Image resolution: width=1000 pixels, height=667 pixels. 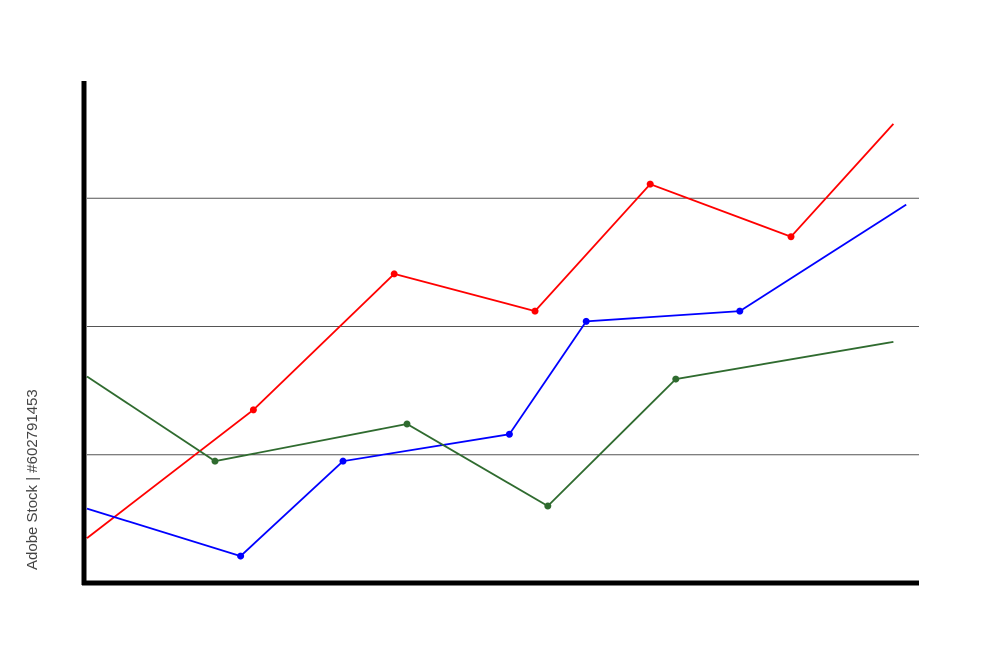 I want to click on stock-id-label: Adobe Stock | #602791453, so click(x=32, y=479).